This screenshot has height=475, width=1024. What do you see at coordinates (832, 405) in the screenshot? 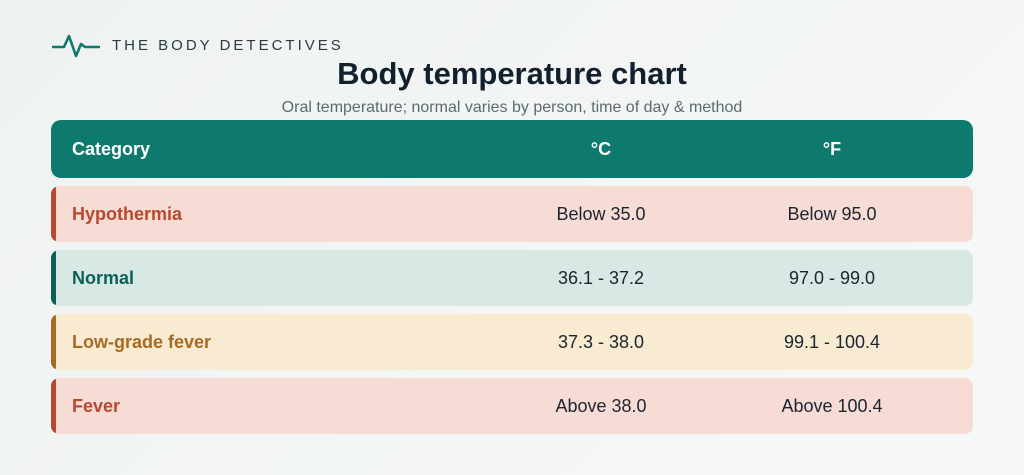
I see `row-fahrenheit: Above 100.4` at bounding box center [832, 405].